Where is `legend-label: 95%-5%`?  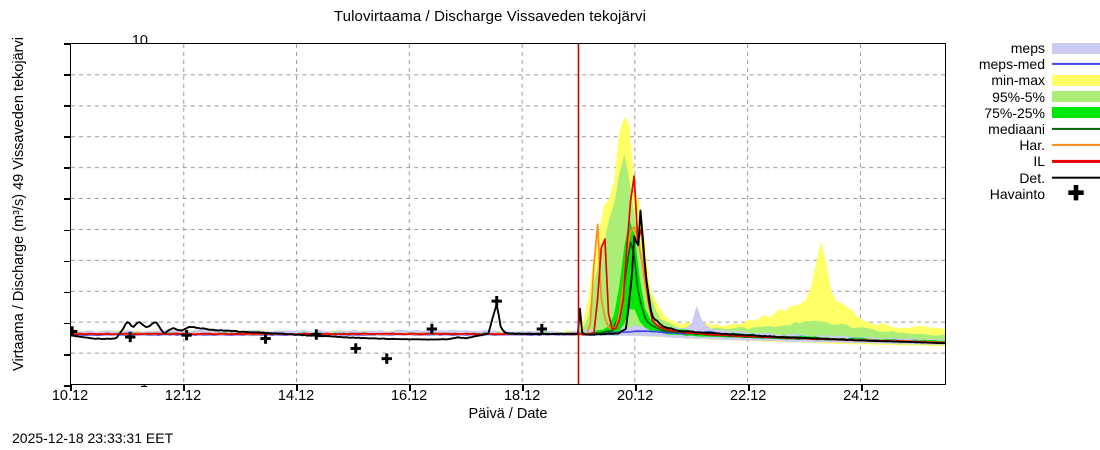 legend-label: 95%-5% is located at coordinates (1018, 96).